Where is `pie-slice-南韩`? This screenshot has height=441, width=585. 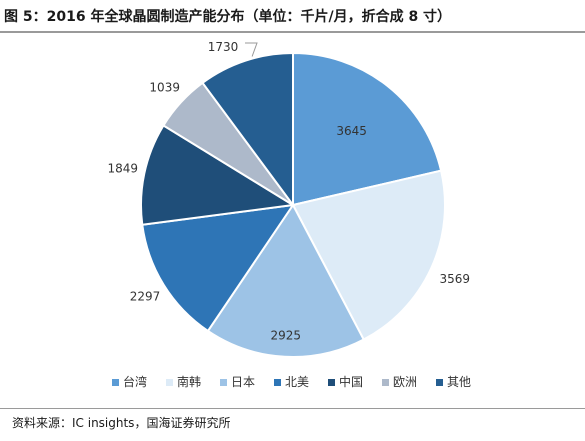
pie-slice-南韩 is located at coordinates (368, 255).